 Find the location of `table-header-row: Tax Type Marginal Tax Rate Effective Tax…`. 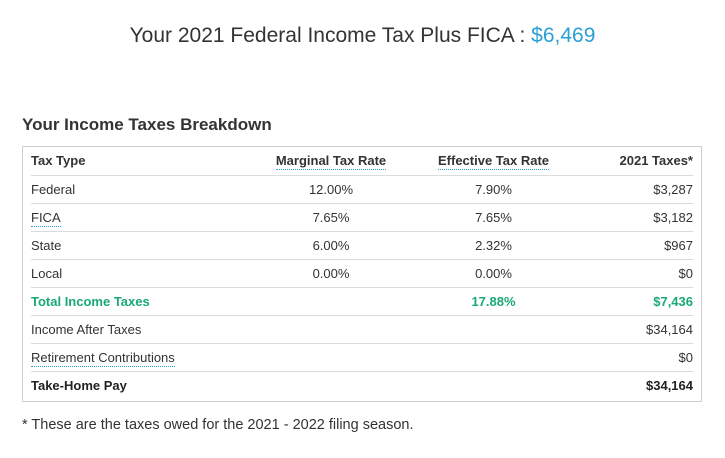

table-header-row: Tax Type Marginal Tax Rate Effective Tax… is located at coordinates (362, 161).